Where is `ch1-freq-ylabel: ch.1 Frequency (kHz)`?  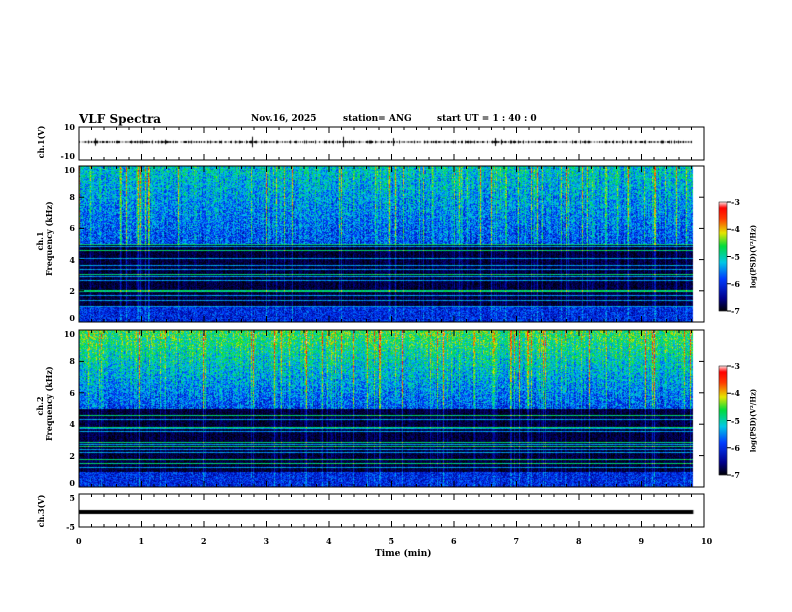 ch1-freq-ylabel: ch.1 Frequency (kHz) is located at coordinates (44, 238).